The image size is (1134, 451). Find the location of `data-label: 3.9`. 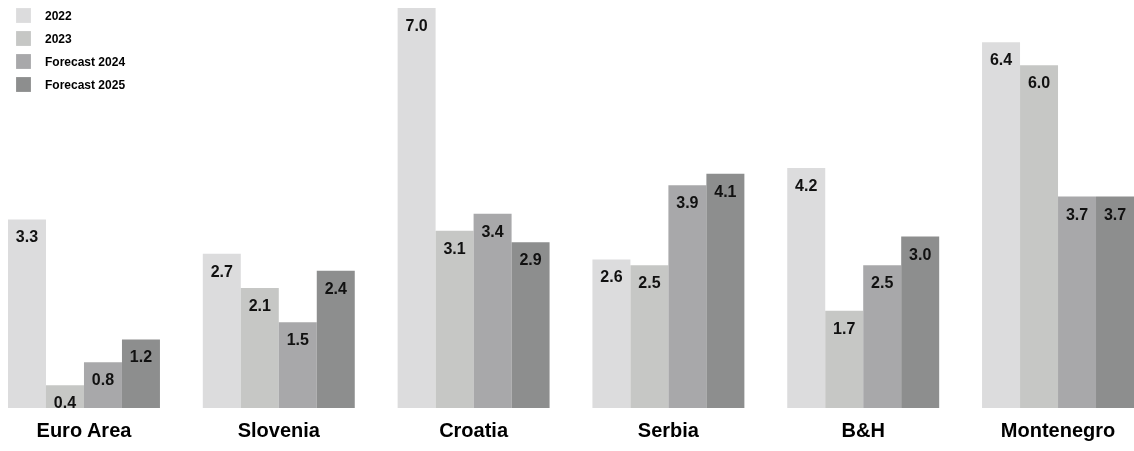

data-label: 3.9 is located at coordinates (687, 203).